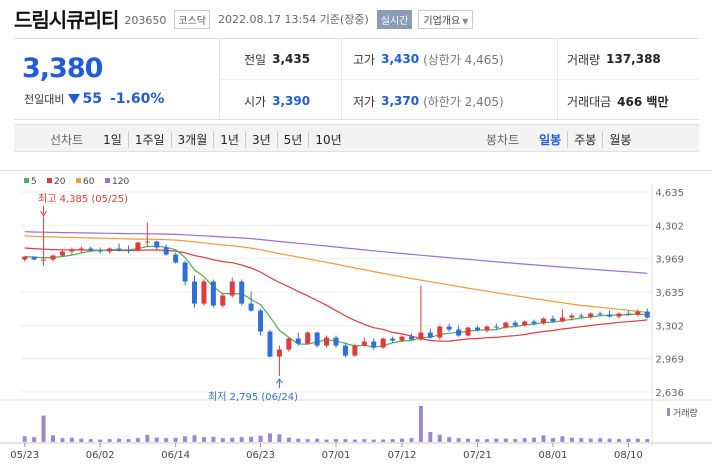 The width and height of the screenshot is (712, 470). Describe the element at coordinates (669, 293) in the screenshot. I see `y-tick-label: 3,635` at that location.